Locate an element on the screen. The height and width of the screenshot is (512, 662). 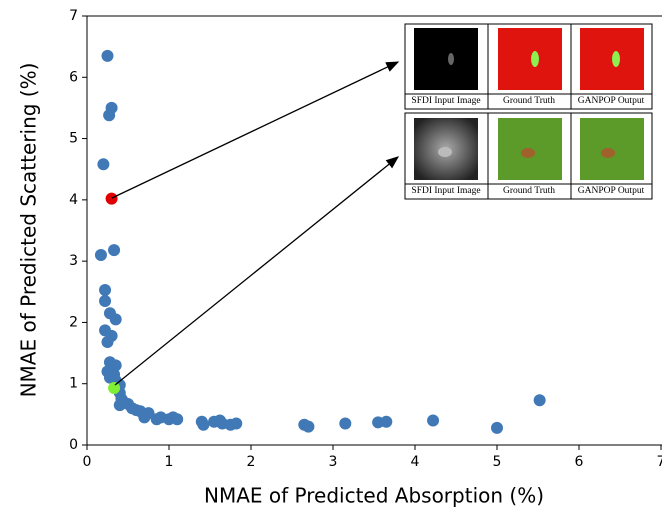
y-tick-label: 1 is located at coordinates (73, 384).